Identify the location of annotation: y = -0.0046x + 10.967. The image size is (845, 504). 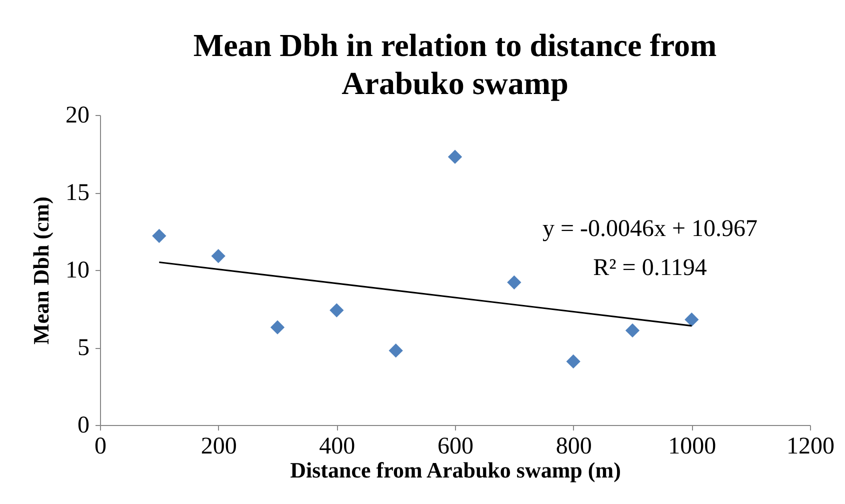
(650, 229).